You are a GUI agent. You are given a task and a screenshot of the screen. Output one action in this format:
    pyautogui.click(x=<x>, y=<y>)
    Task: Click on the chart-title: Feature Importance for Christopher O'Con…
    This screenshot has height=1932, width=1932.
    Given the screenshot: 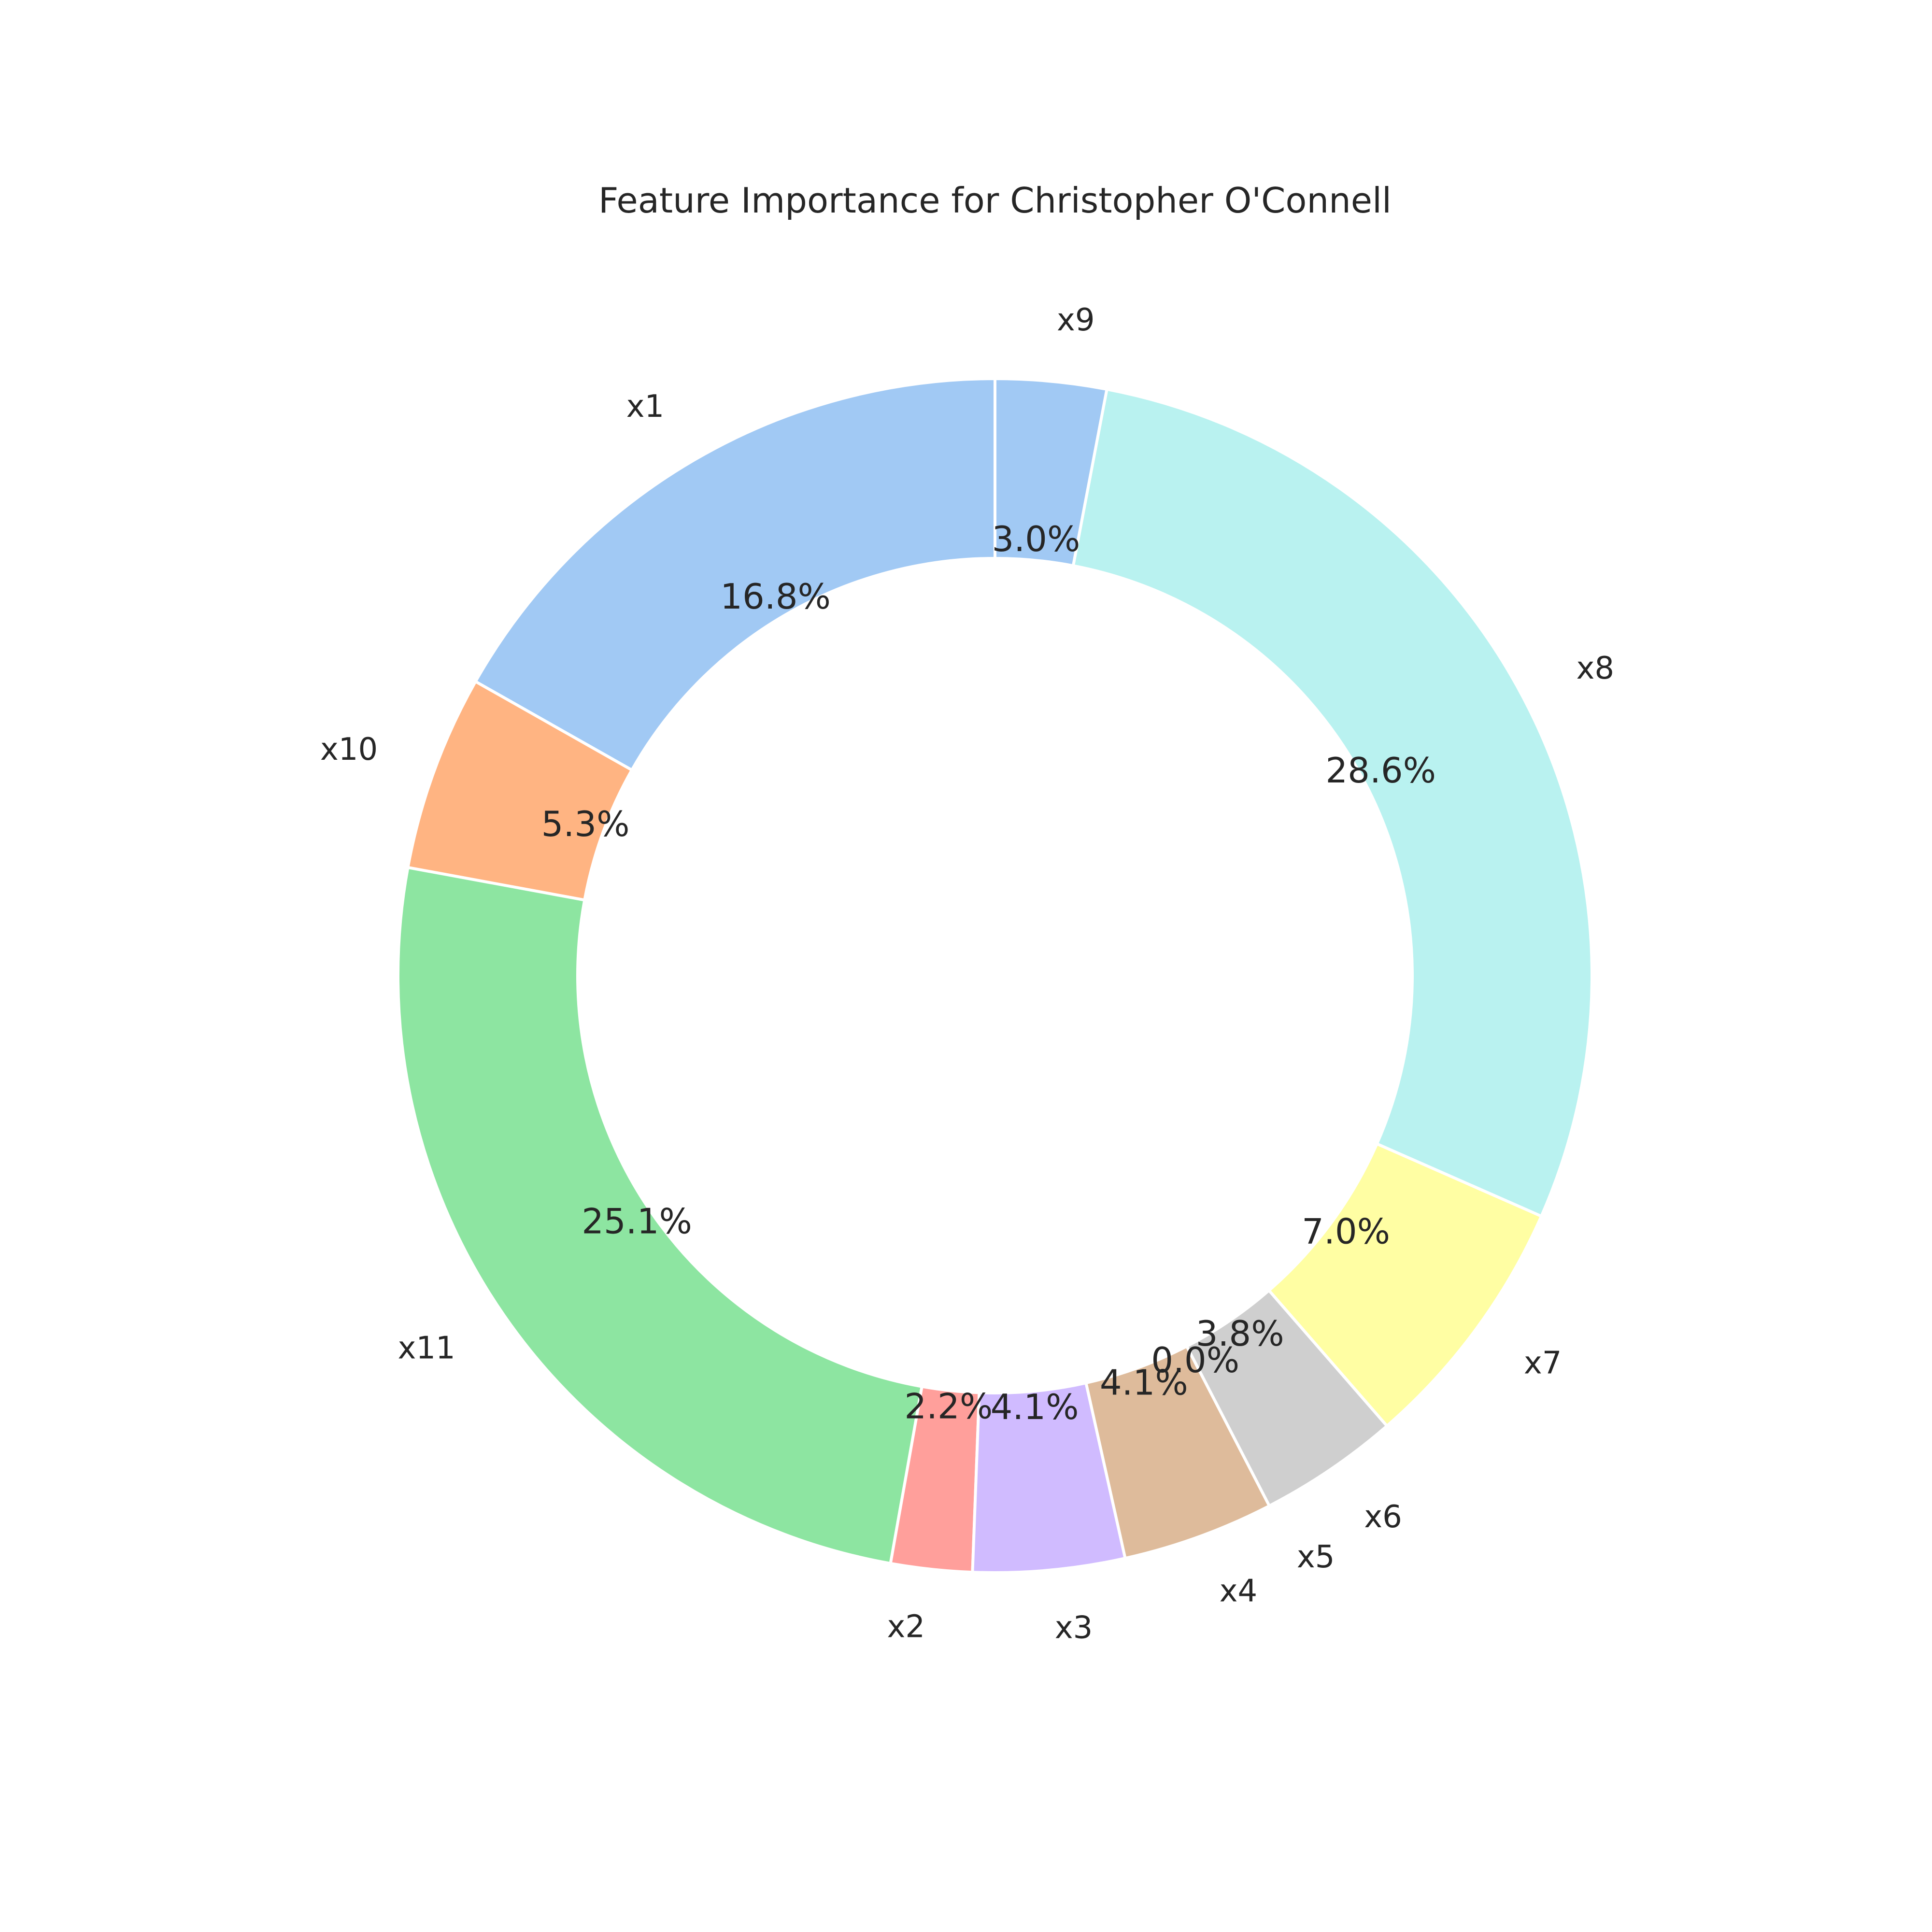 What is the action you would take?
    pyautogui.click(x=995, y=200)
    